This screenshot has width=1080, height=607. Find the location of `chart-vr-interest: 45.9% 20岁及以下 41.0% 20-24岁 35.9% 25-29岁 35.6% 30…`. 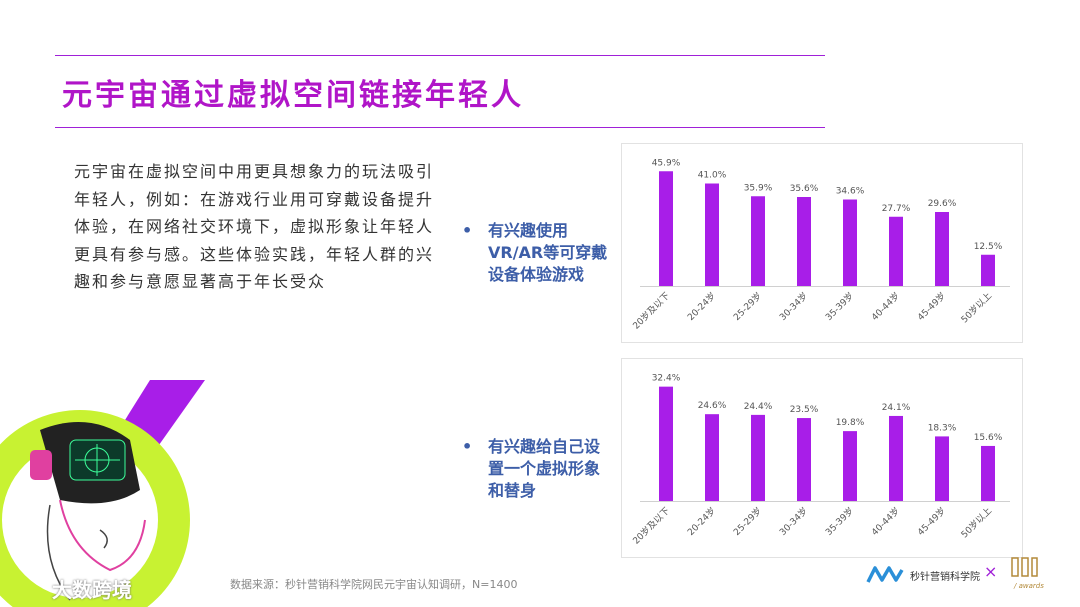

chart-vr-interest: 45.9% 20岁及以下 41.0% 20-24岁 35.9% 25-29岁 35.6% 30… is located at coordinates (822, 243).